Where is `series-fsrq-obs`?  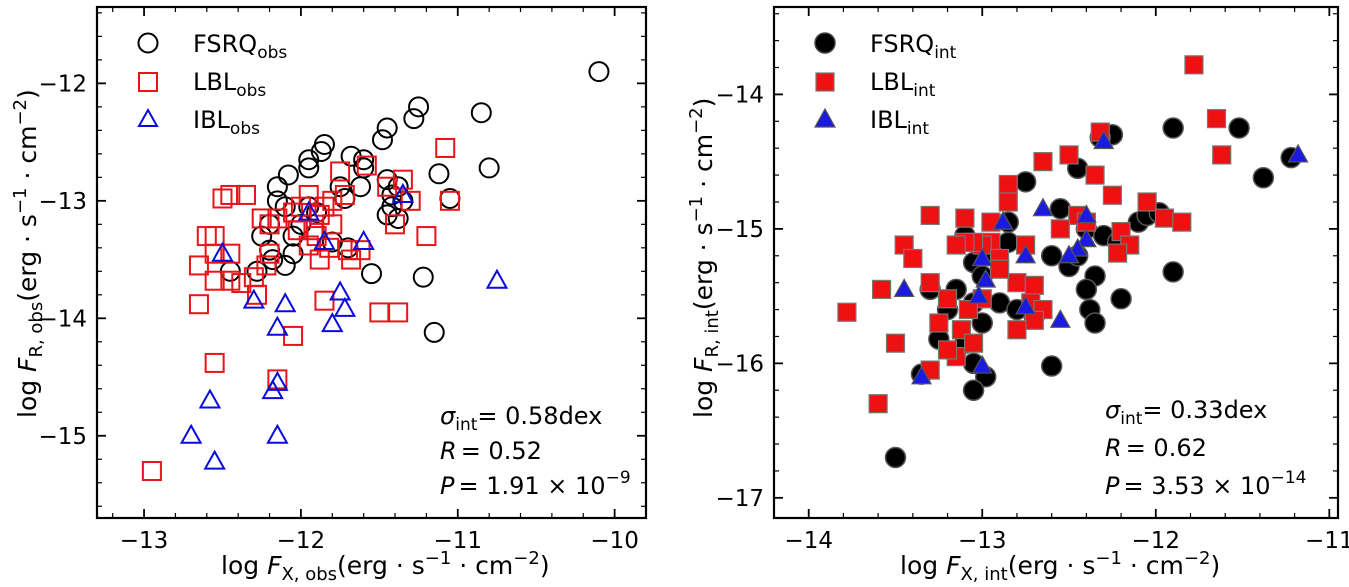
series-fsrq-obs is located at coordinates (414, 202).